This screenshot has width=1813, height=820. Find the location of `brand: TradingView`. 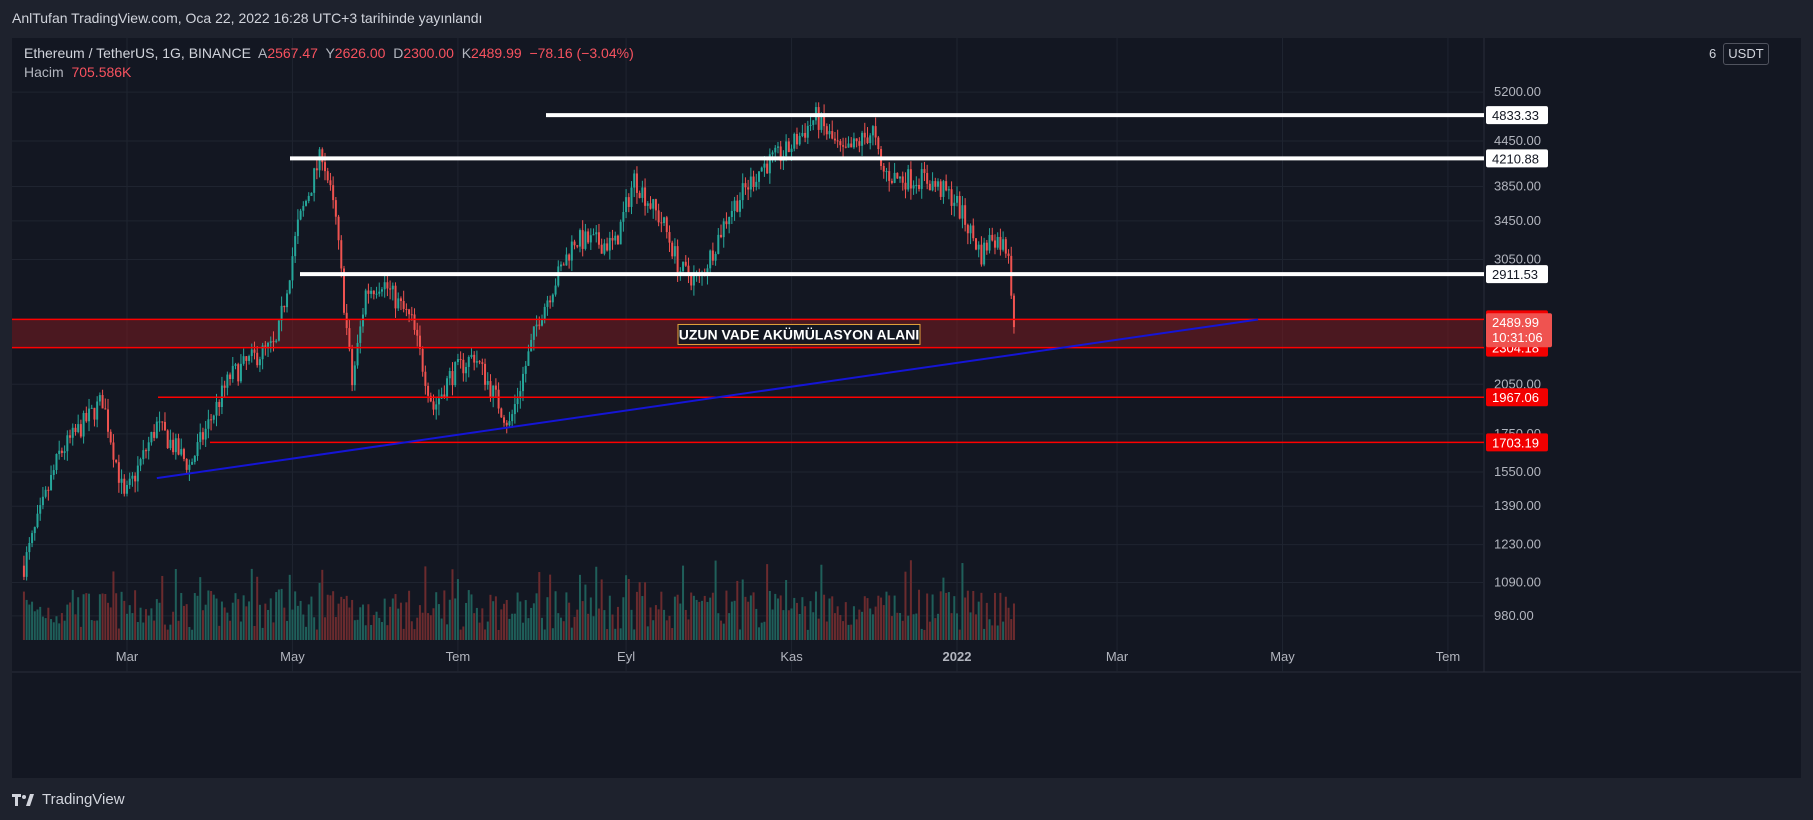

brand: TradingView is located at coordinates (68, 799).